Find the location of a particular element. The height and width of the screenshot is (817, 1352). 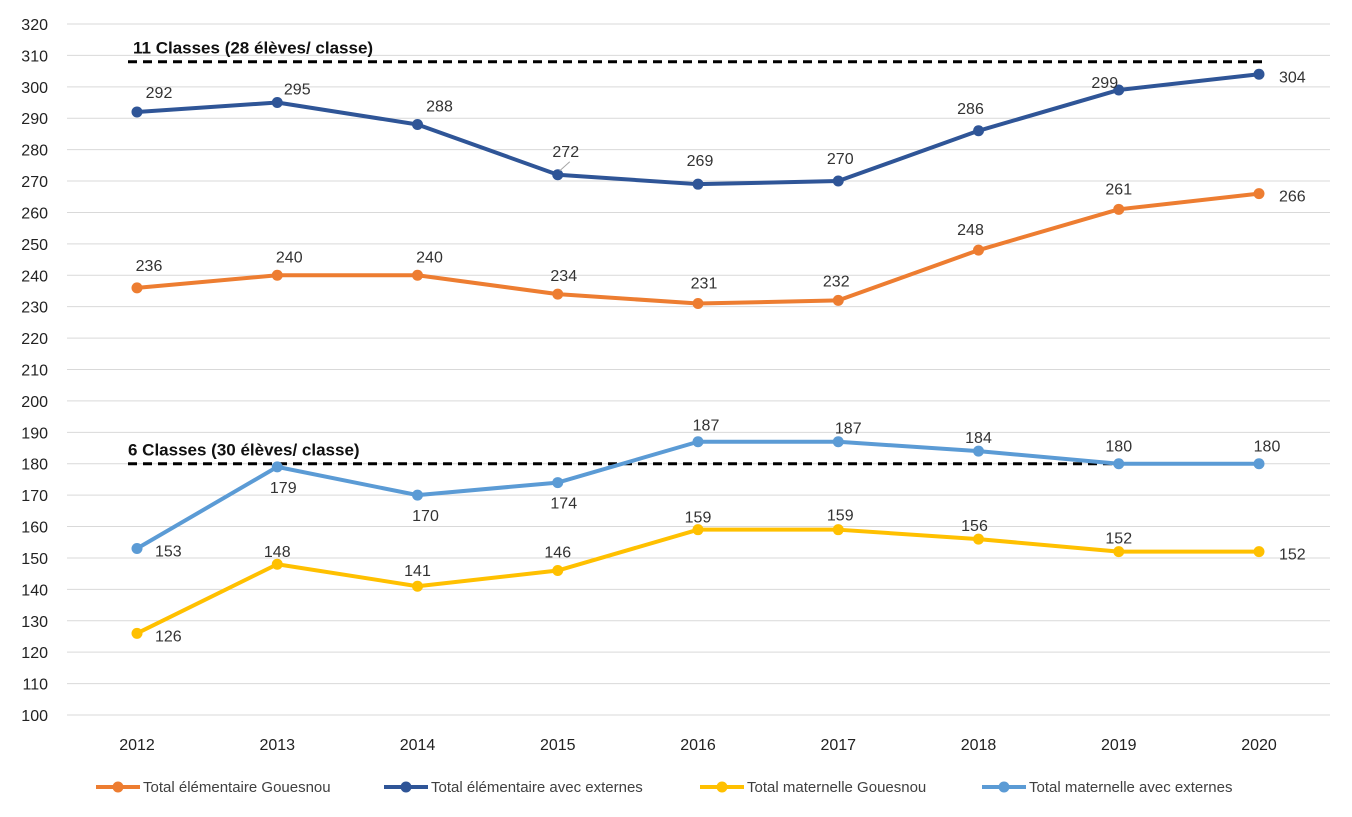

data-label: 236 is located at coordinates (149, 266).